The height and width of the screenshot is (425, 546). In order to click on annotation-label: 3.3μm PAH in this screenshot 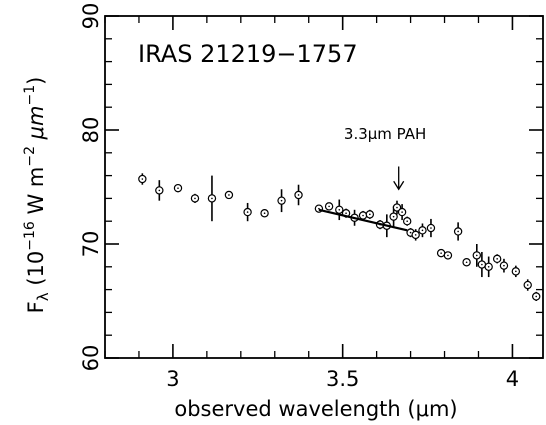, I will do `click(385, 134)`.